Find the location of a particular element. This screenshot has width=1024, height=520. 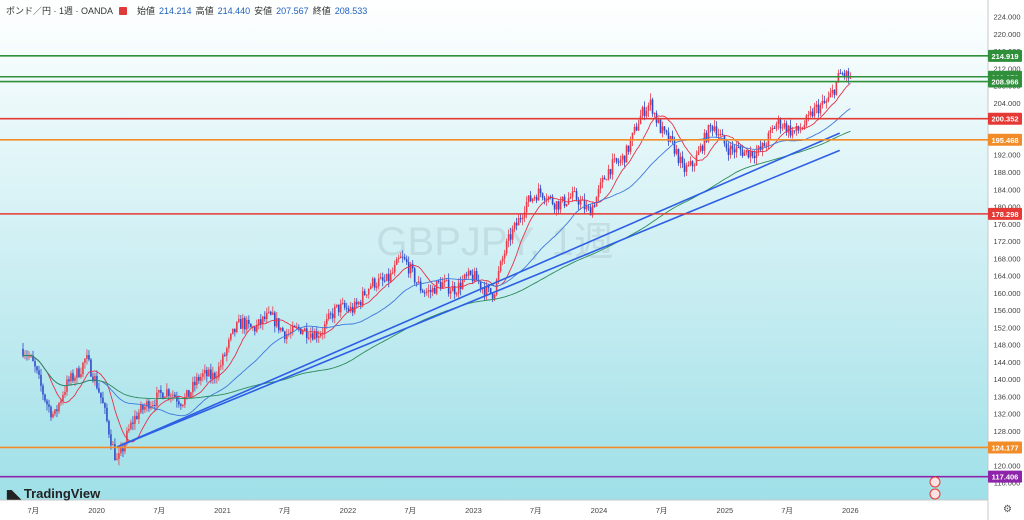

price-label-box is located at coordinates (1005, 476).